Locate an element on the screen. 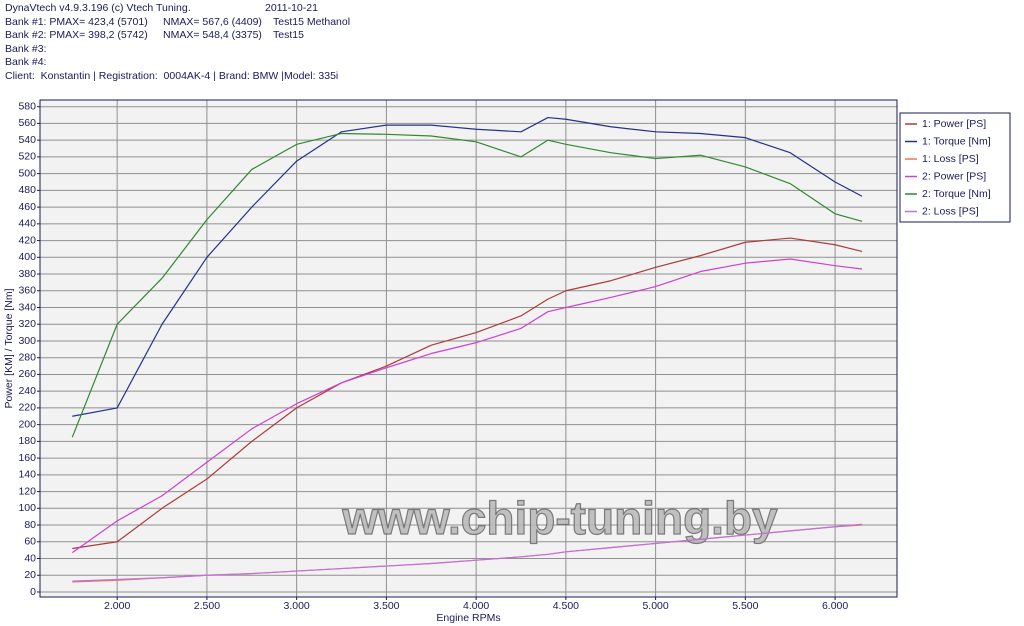 This screenshot has height=626, width=1024. bank-info: Bank #4: is located at coordinates (26, 62).